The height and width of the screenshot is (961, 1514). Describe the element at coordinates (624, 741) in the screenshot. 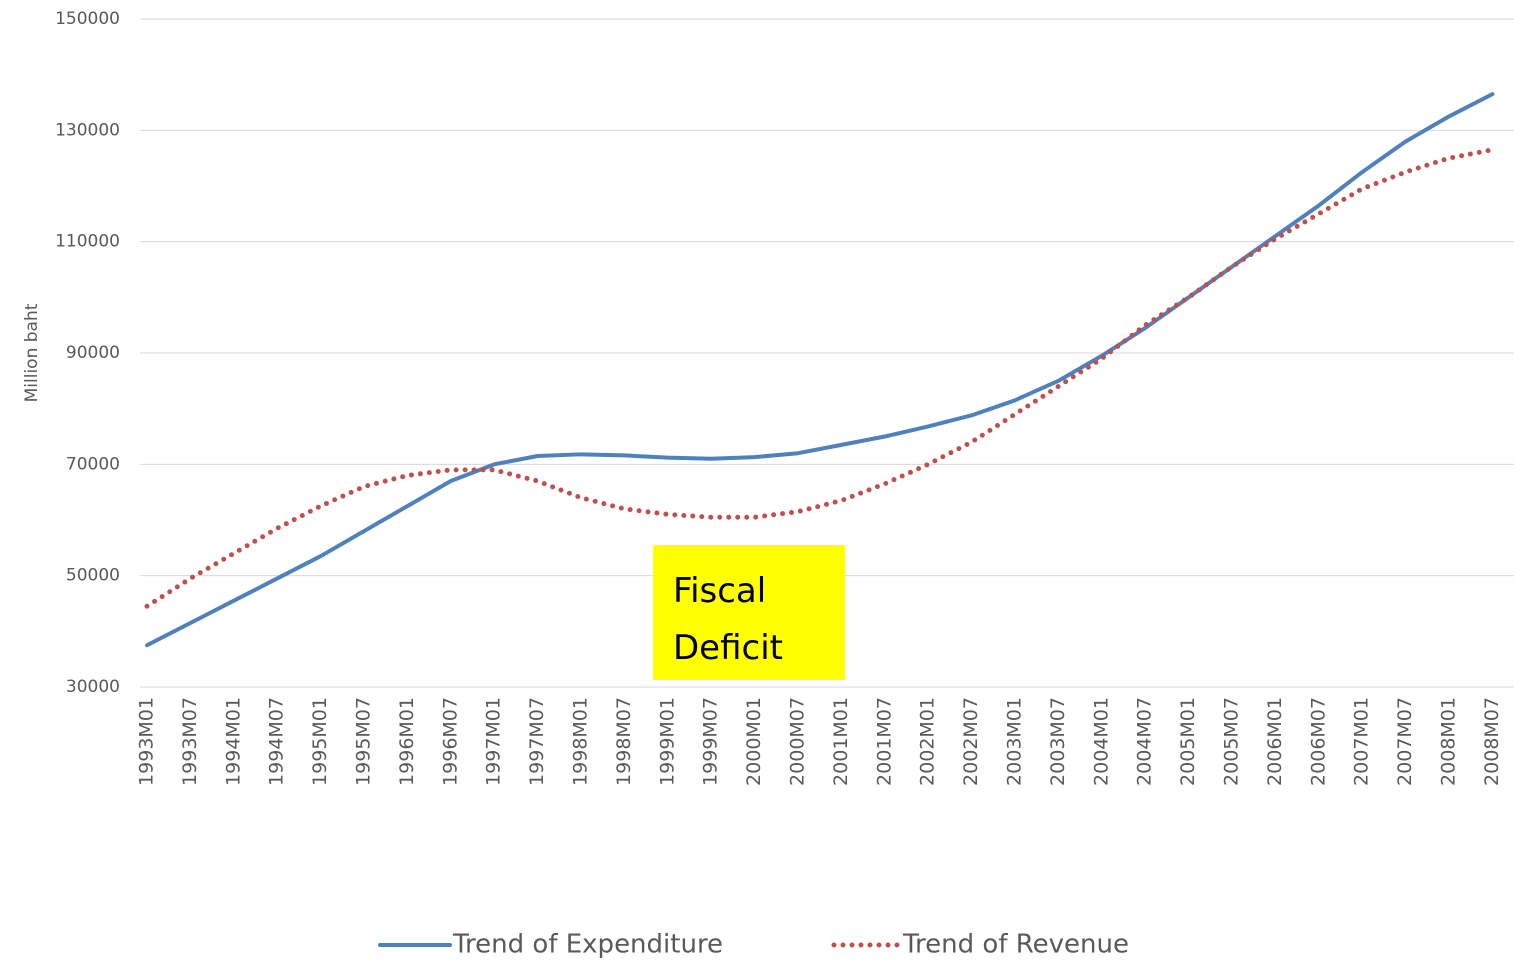

I see `x-tick-label: 1998M07` at that location.